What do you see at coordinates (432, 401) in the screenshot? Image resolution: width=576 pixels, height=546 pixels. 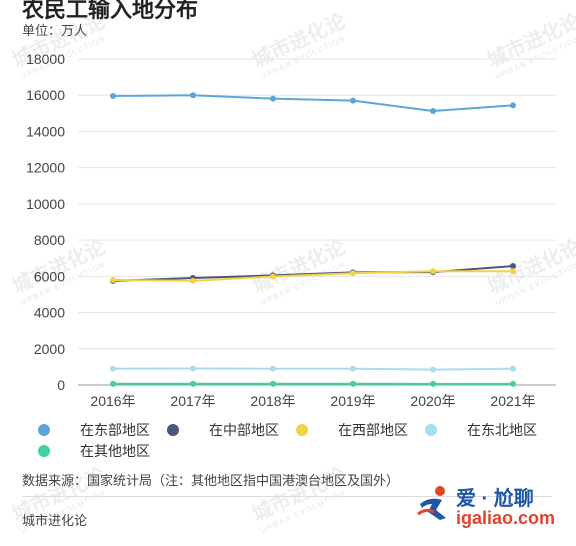 I see `x-tick-label: 2020年` at bounding box center [432, 401].